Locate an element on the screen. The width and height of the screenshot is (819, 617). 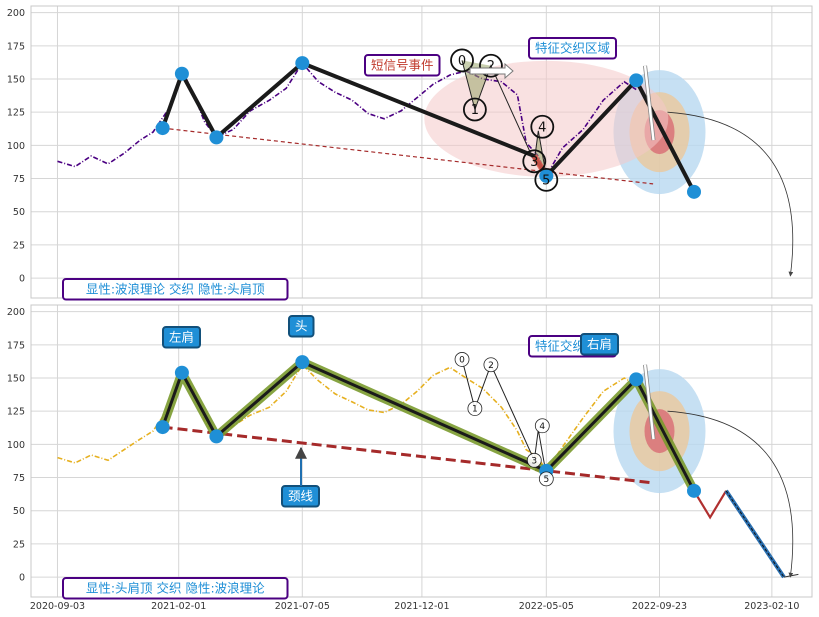
signal-event-label: 短信号事件 is located at coordinates (402, 65).